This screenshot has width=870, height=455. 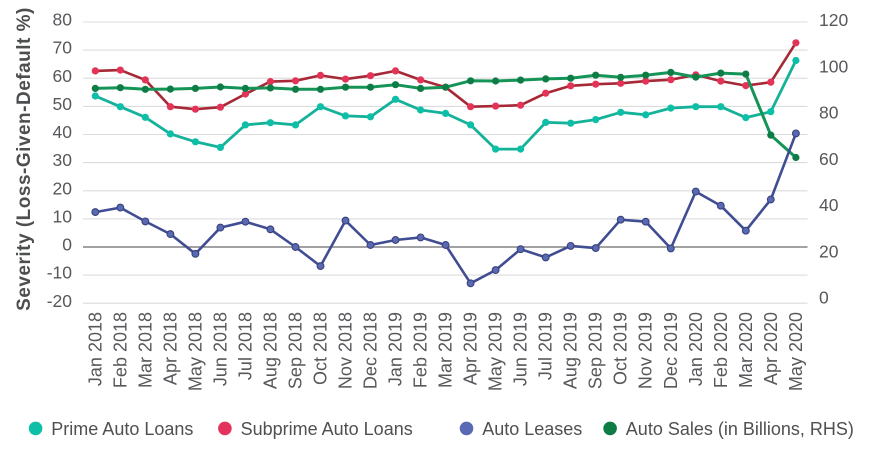 I want to click on svg-text: Prime Auto Loans, so click(x=122, y=429).